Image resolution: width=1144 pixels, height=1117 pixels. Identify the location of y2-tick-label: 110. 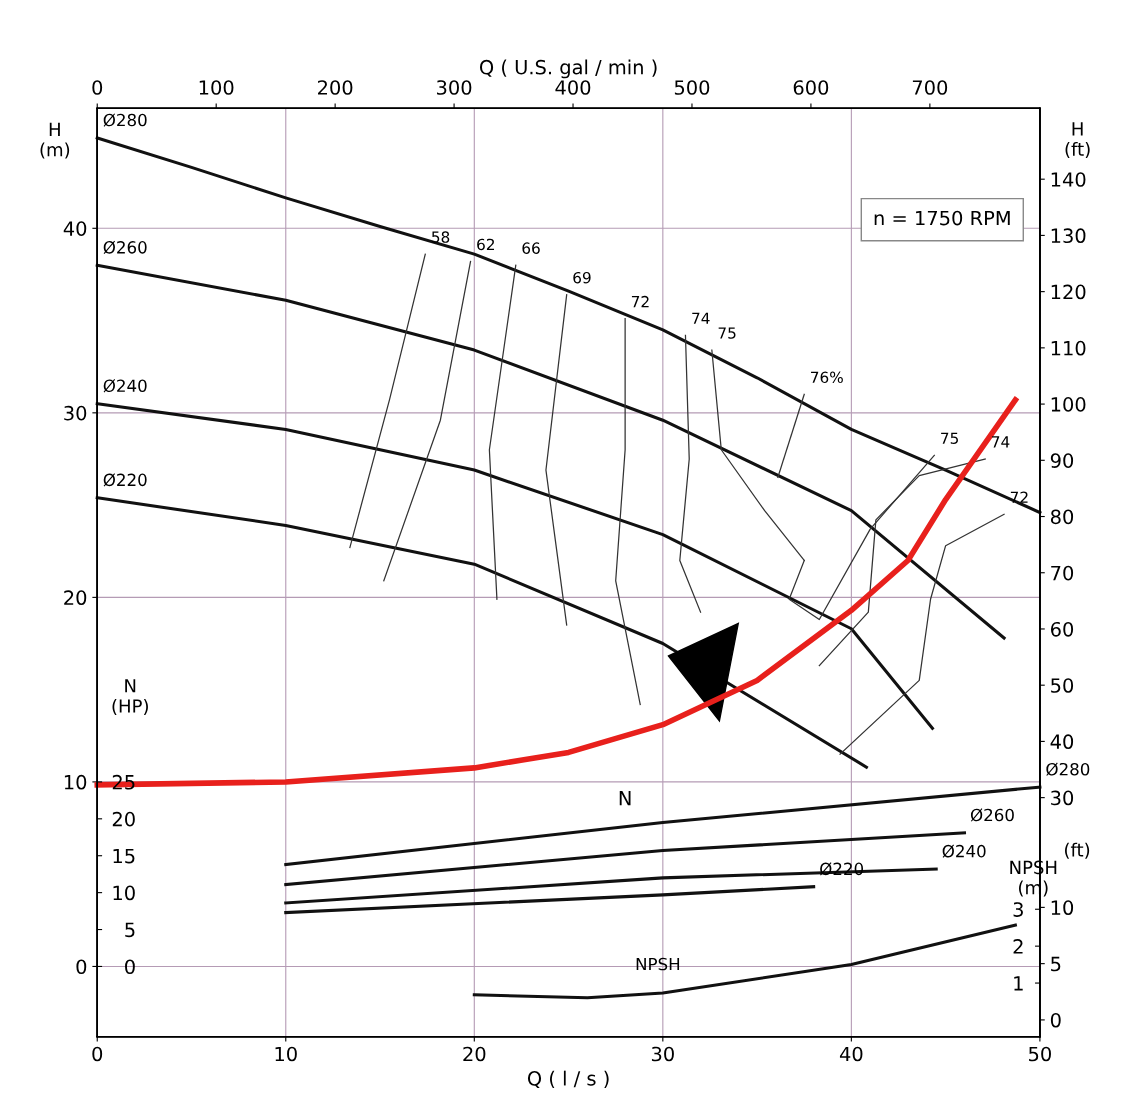
(1068, 348).